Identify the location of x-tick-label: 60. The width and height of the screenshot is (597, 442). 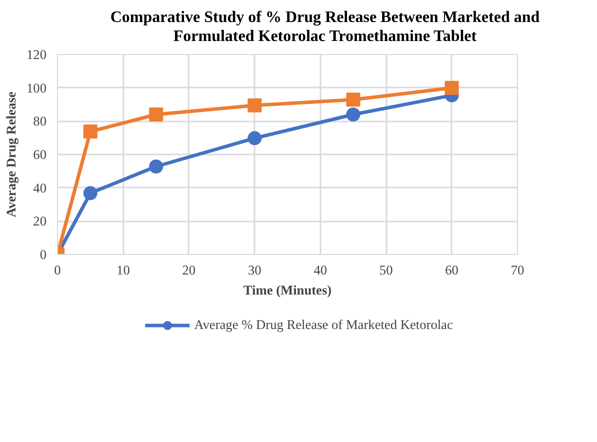
(452, 270).